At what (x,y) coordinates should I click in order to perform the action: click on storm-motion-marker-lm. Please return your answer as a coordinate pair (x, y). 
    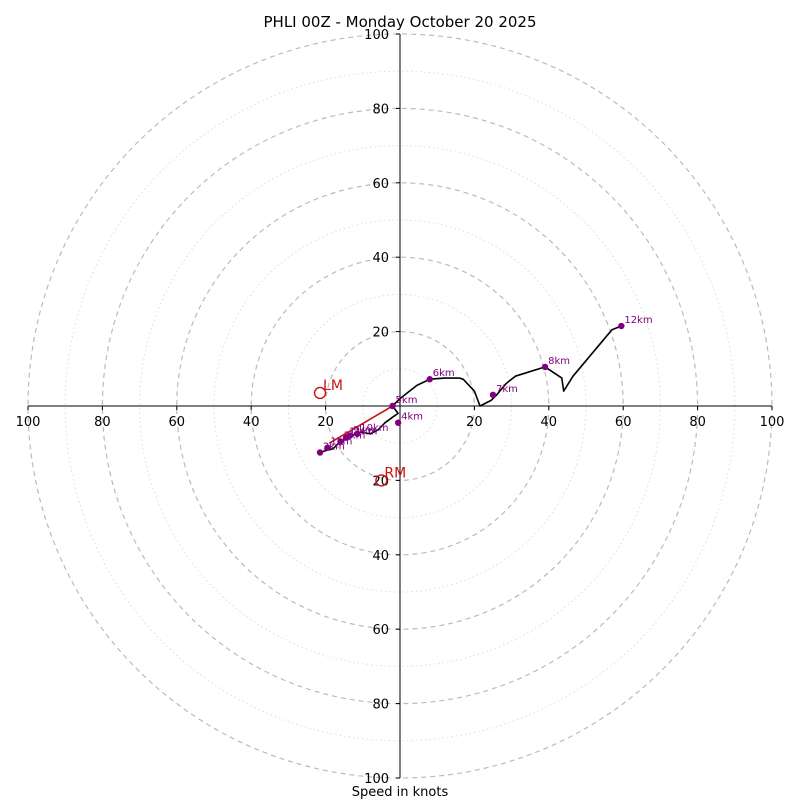
    Looking at the image, I should click on (320, 393).